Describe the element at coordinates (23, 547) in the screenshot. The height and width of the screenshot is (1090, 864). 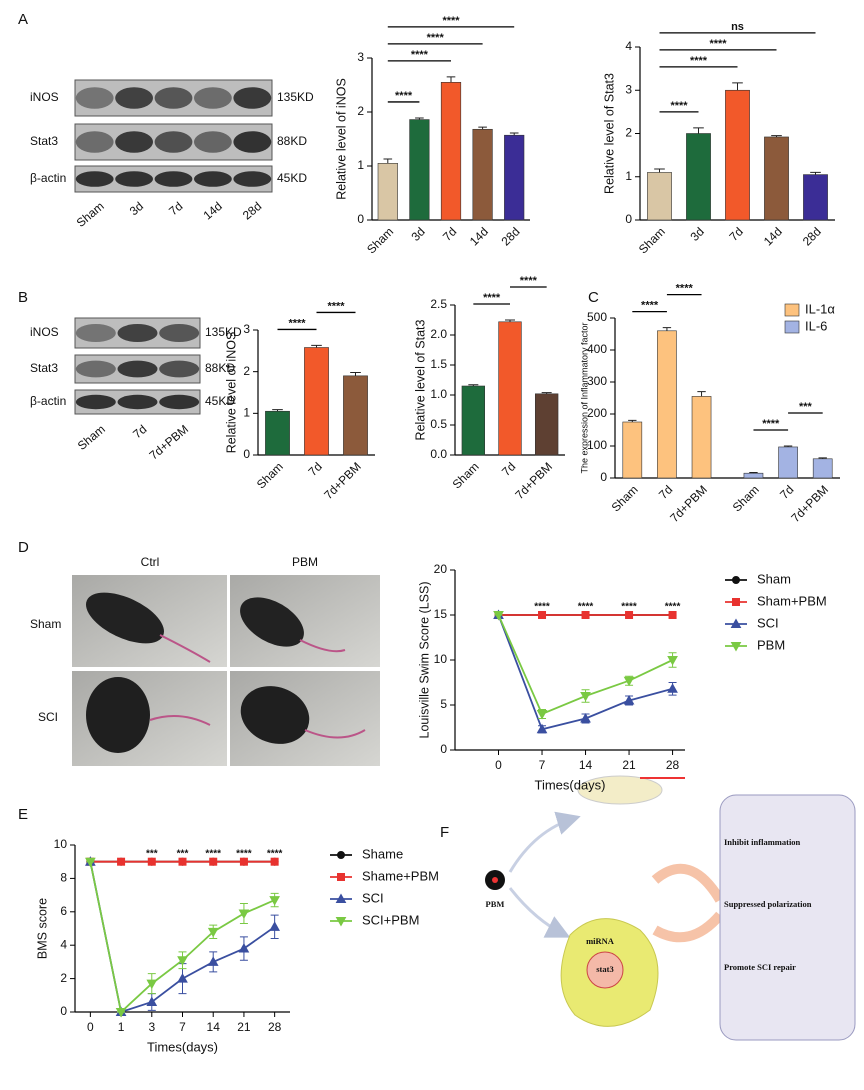
I see `panel-label: D` at that location.